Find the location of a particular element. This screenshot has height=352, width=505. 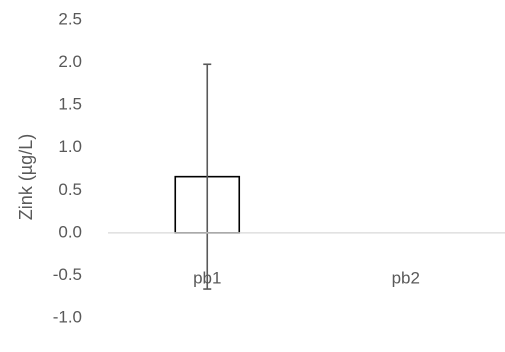

error-bars-group is located at coordinates (207, 176).